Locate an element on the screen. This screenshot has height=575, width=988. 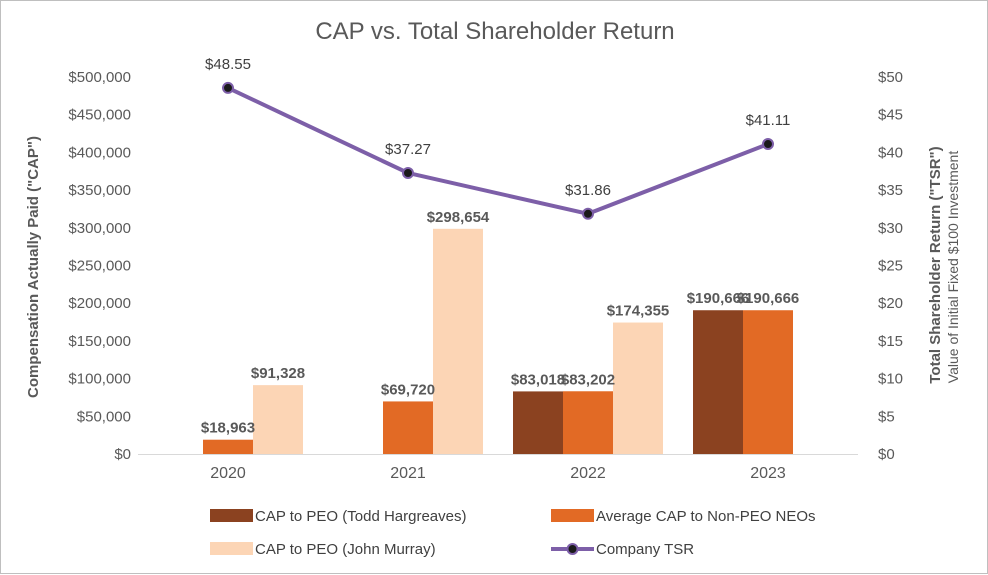
left-axis-tick: $500,000 is located at coordinates (99, 77).